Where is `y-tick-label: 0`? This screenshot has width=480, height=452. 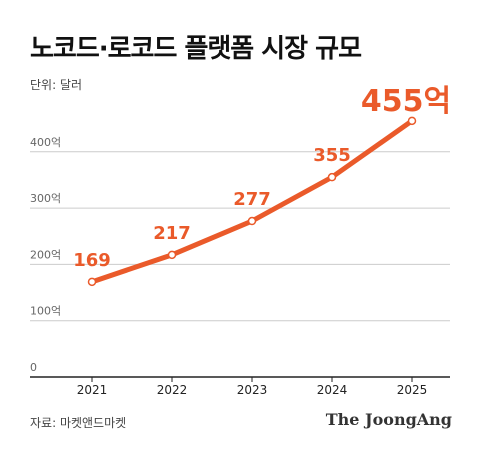 y-tick-label: 0 is located at coordinates (33, 367).